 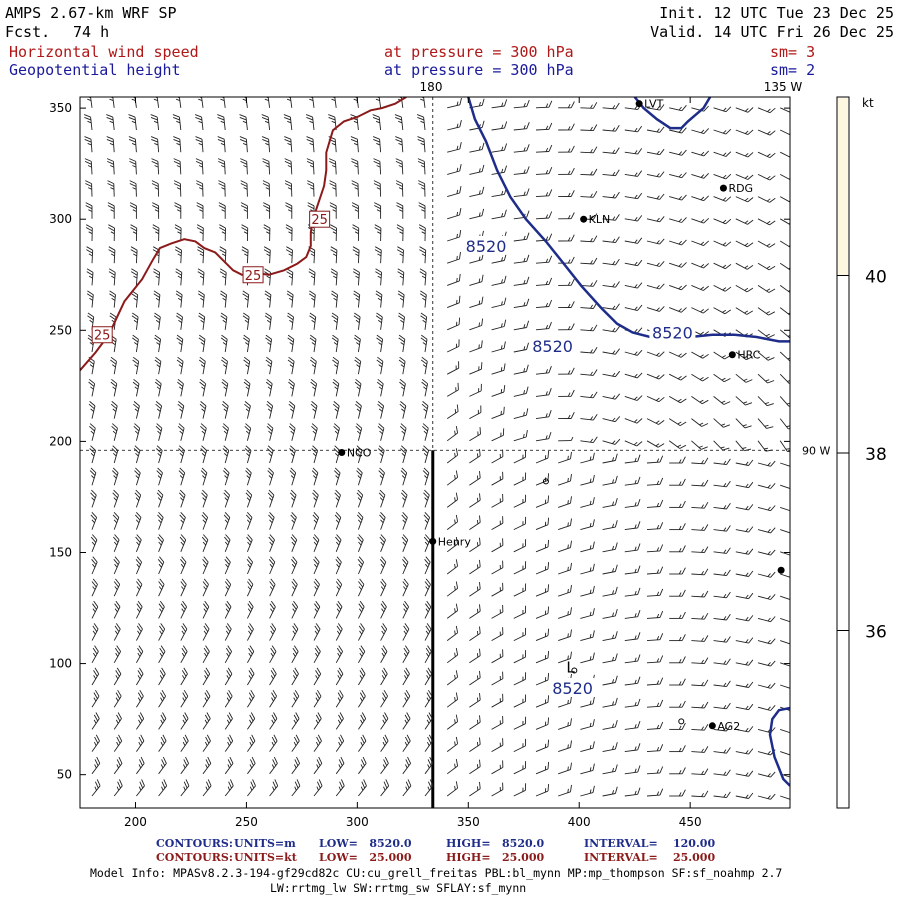 I want to click on min-circle, so click(x=545, y=481).